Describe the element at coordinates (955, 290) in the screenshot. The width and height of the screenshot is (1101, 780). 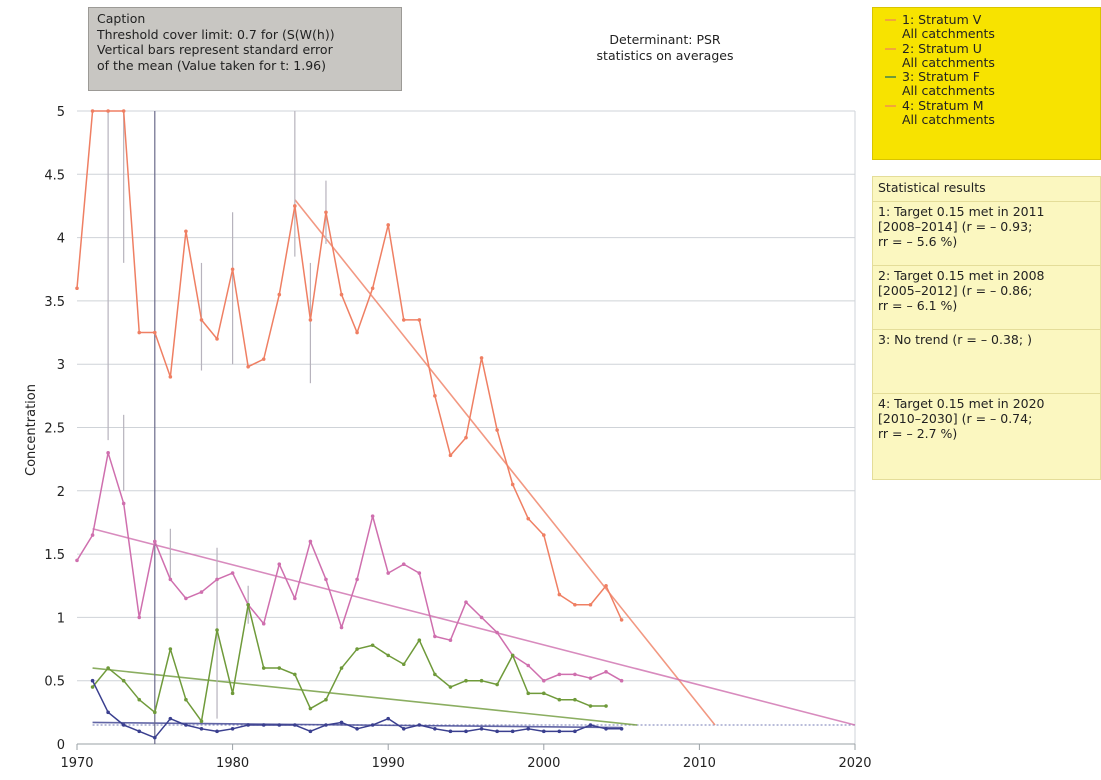
I see `stats-result-line: [2005–2012] (r = – 0.86;` at that location.